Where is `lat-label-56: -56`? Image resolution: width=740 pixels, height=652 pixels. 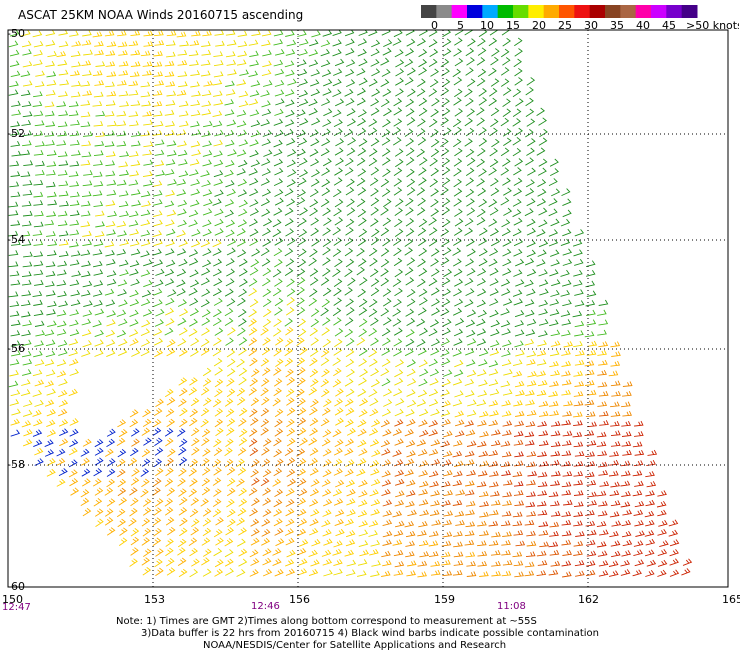
lat-label-56: -56 is located at coordinates (16, 348).